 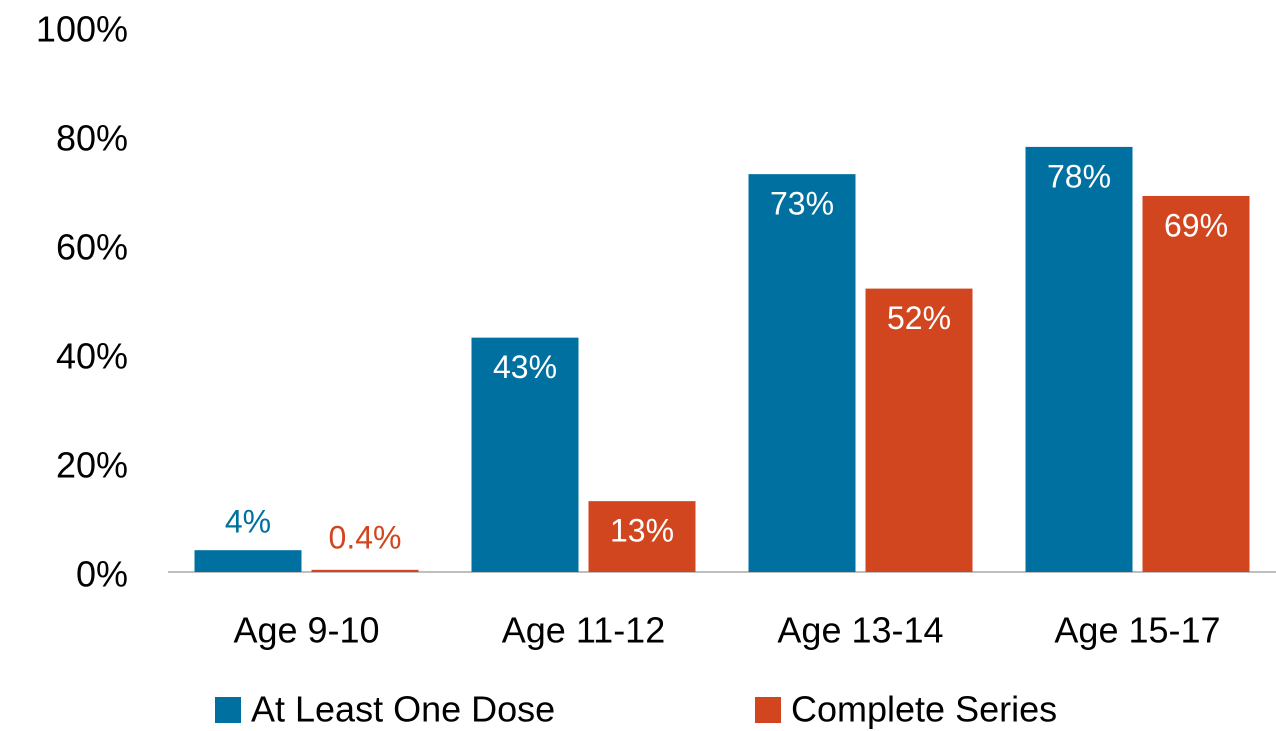 What do you see at coordinates (82, 29) in the screenshot?
I see `y-tick-label: 100%` at bounding box center [82, 29].